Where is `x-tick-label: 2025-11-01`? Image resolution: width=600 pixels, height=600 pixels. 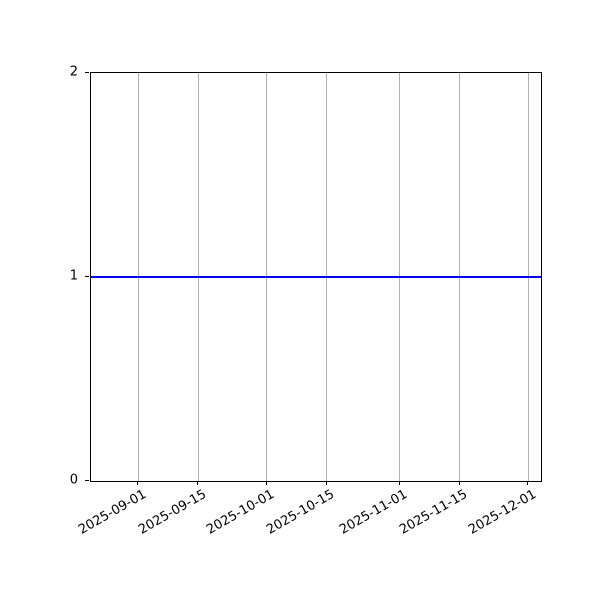 x-tick-label: 2025-11-01 is located at coordinates (374, 512).